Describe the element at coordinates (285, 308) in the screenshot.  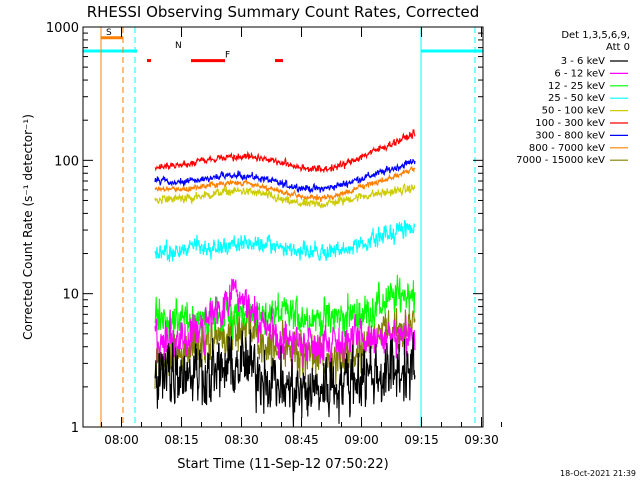
I see `series-12-25-kev` at that location.